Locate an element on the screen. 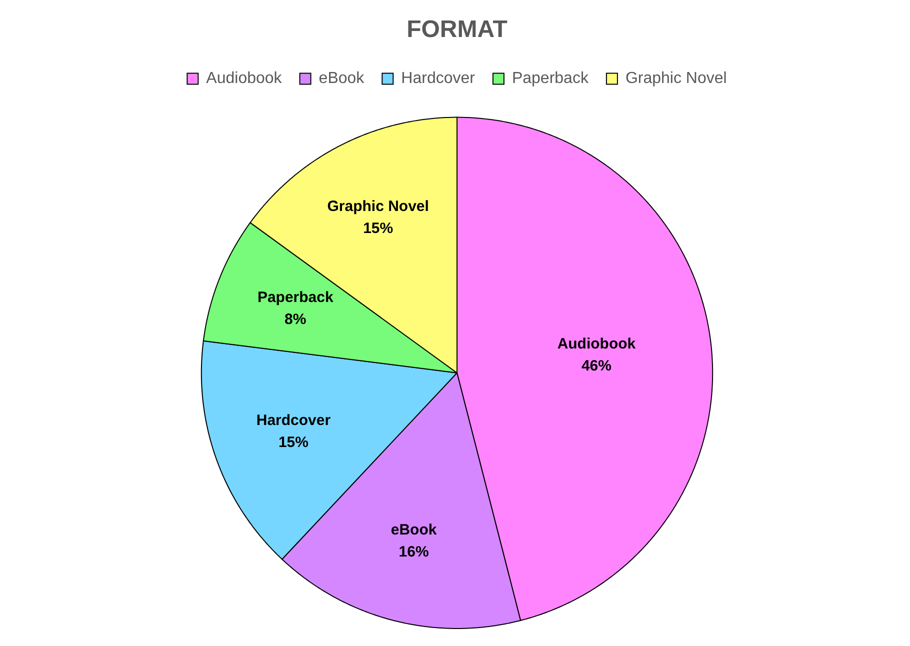 Image resolution: width=910 pixels, height=646 pixels. slice-label: Paperback is located at coordinates (295, 297).